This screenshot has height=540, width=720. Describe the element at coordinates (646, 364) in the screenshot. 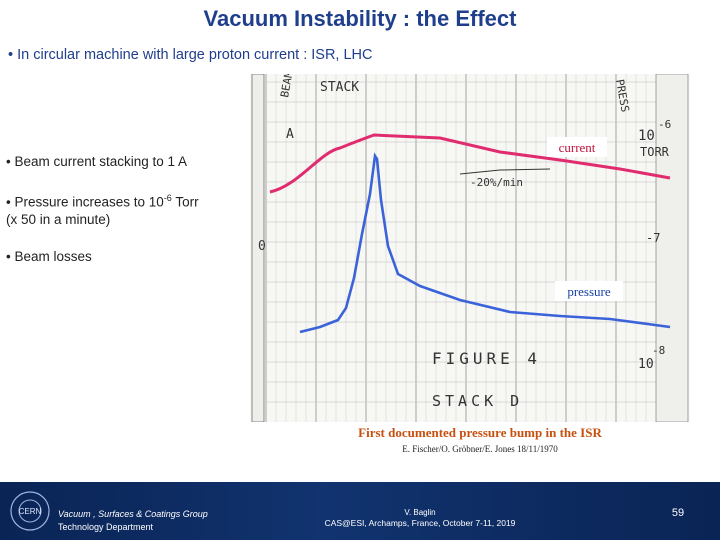

I see `handwritten-ten-bottom: 10` at that location.